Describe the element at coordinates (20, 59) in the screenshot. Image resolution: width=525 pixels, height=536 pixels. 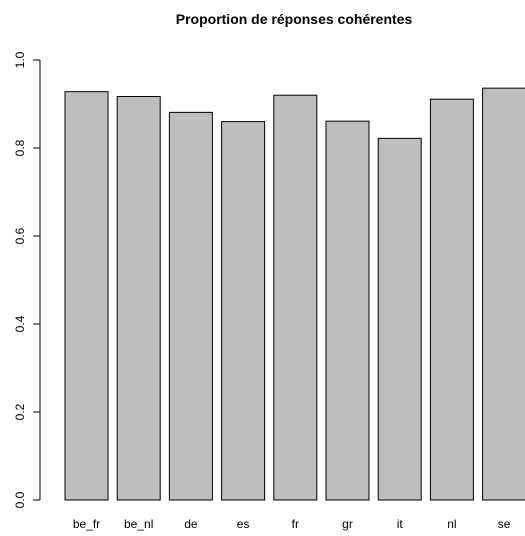
I see `y-tick-label: 1.0` at that location.